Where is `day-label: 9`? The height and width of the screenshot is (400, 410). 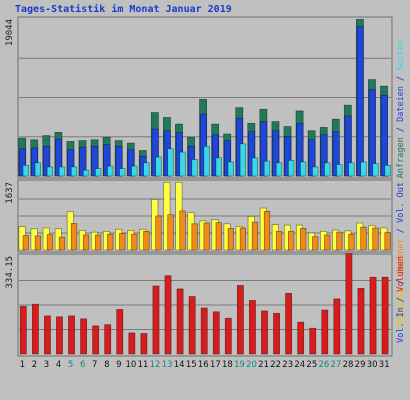 day-label: 9 is located at coordinates (118, 365).